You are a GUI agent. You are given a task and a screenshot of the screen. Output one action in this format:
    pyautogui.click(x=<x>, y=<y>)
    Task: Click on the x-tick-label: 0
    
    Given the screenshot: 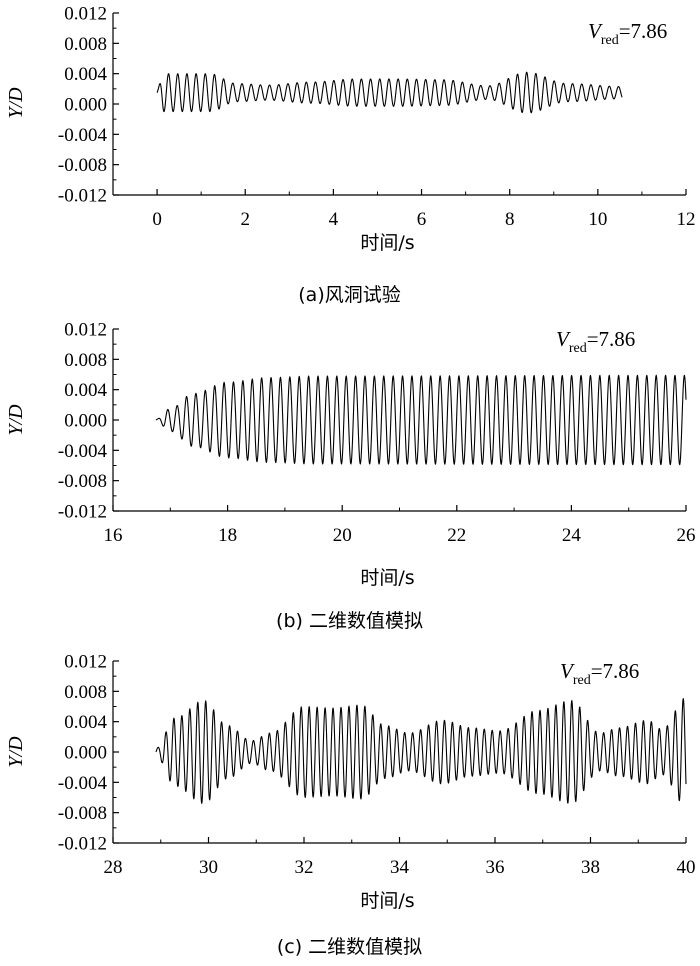 What is the action you would take?
    pyautogui.click(x=157, y=219)
    